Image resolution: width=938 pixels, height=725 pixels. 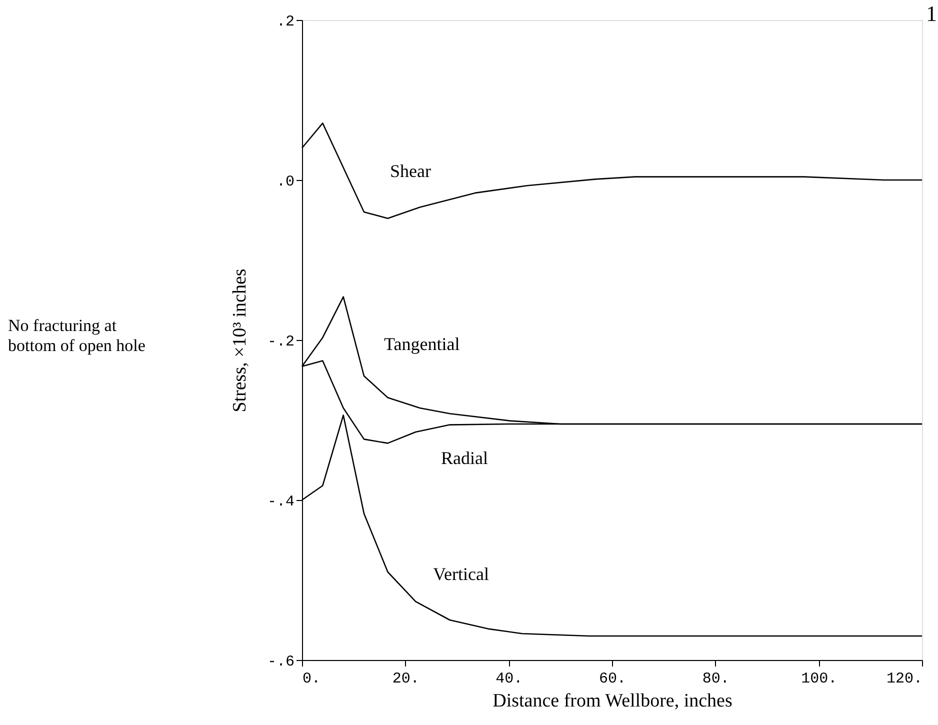 What do you see at coordinates (311, 679) in the screenshot?
I see `x-tick-label: 0.` at bounding box center [311, 679].